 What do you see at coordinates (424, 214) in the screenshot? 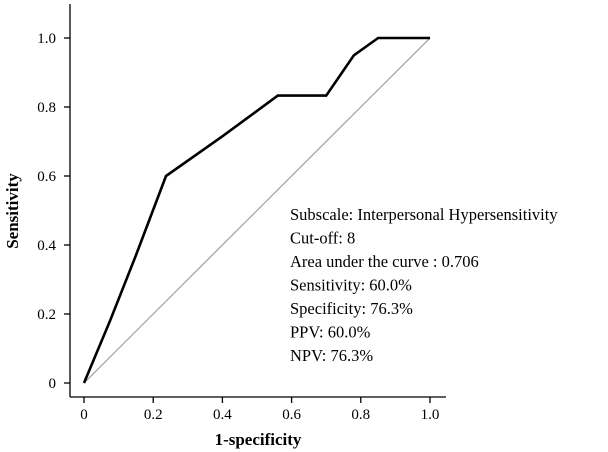
I see `annotation-line: Subscale: Interpersonal Hypersensitivity` at bounding box center [424, 214].